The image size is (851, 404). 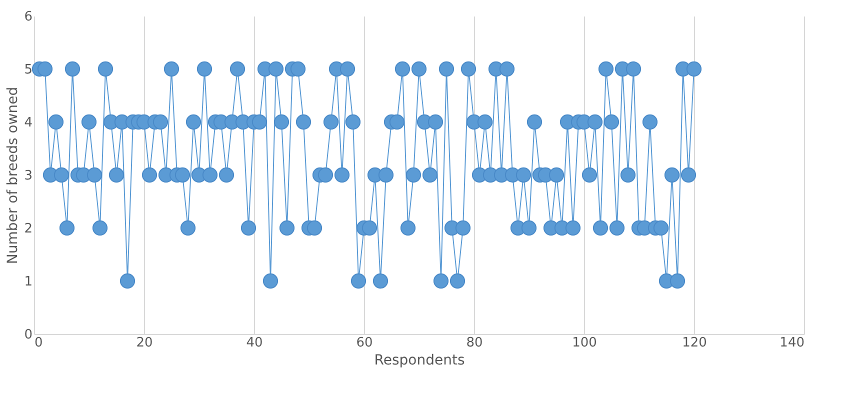 What do you see at coordinates (694, 343) in the screenshot?
I see `x-tick-label: 120` at bounding box center [694, 343].